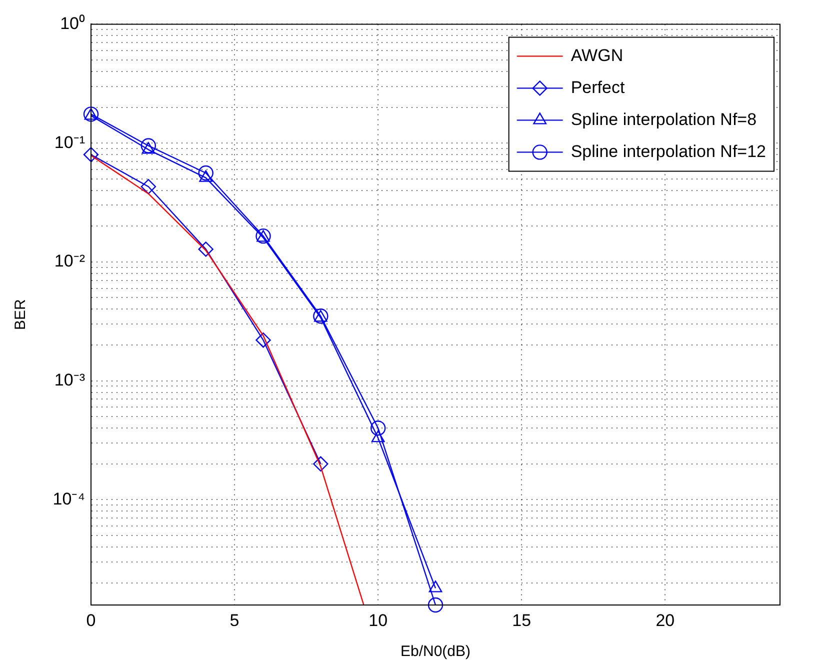  Describe the element at coordinates (378, 620) in the screenshot. I see `x-tick-label: 10` at that location.